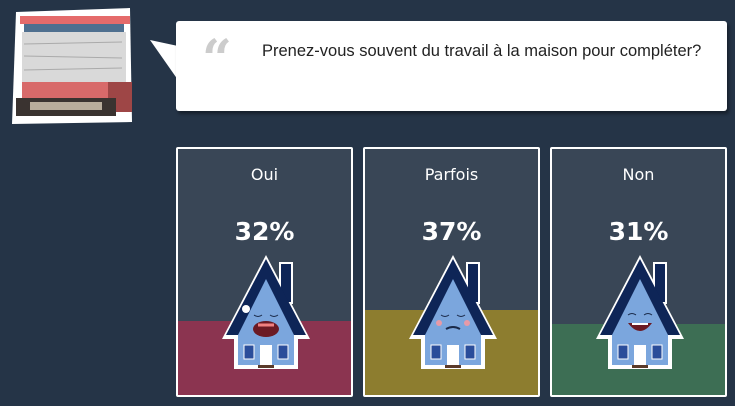 The height and width of the screenshot is (406, 735). What do you see at coordinates (638, 231) in the screenshot?
I see `answer-percent: 31%` at bounding box center [638, 231].